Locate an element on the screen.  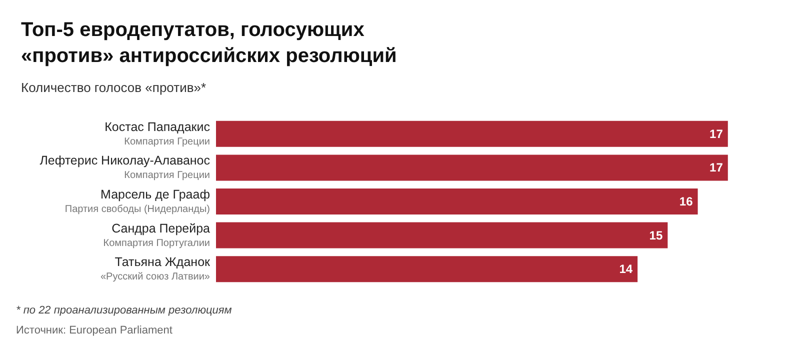
chart-subtitle: Количество голосов «против»* is located at coordinates (113, 87).